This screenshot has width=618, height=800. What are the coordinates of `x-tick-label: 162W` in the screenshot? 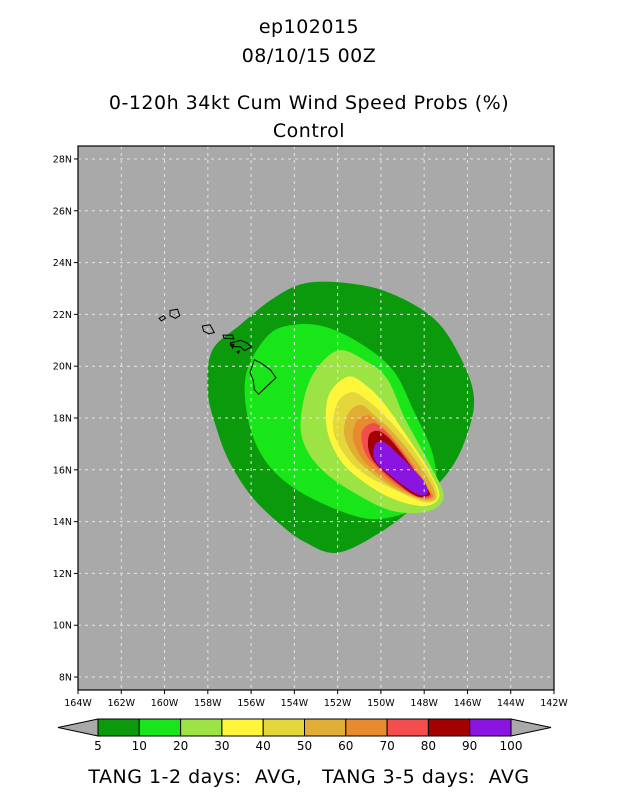 It's located at (122, 703).